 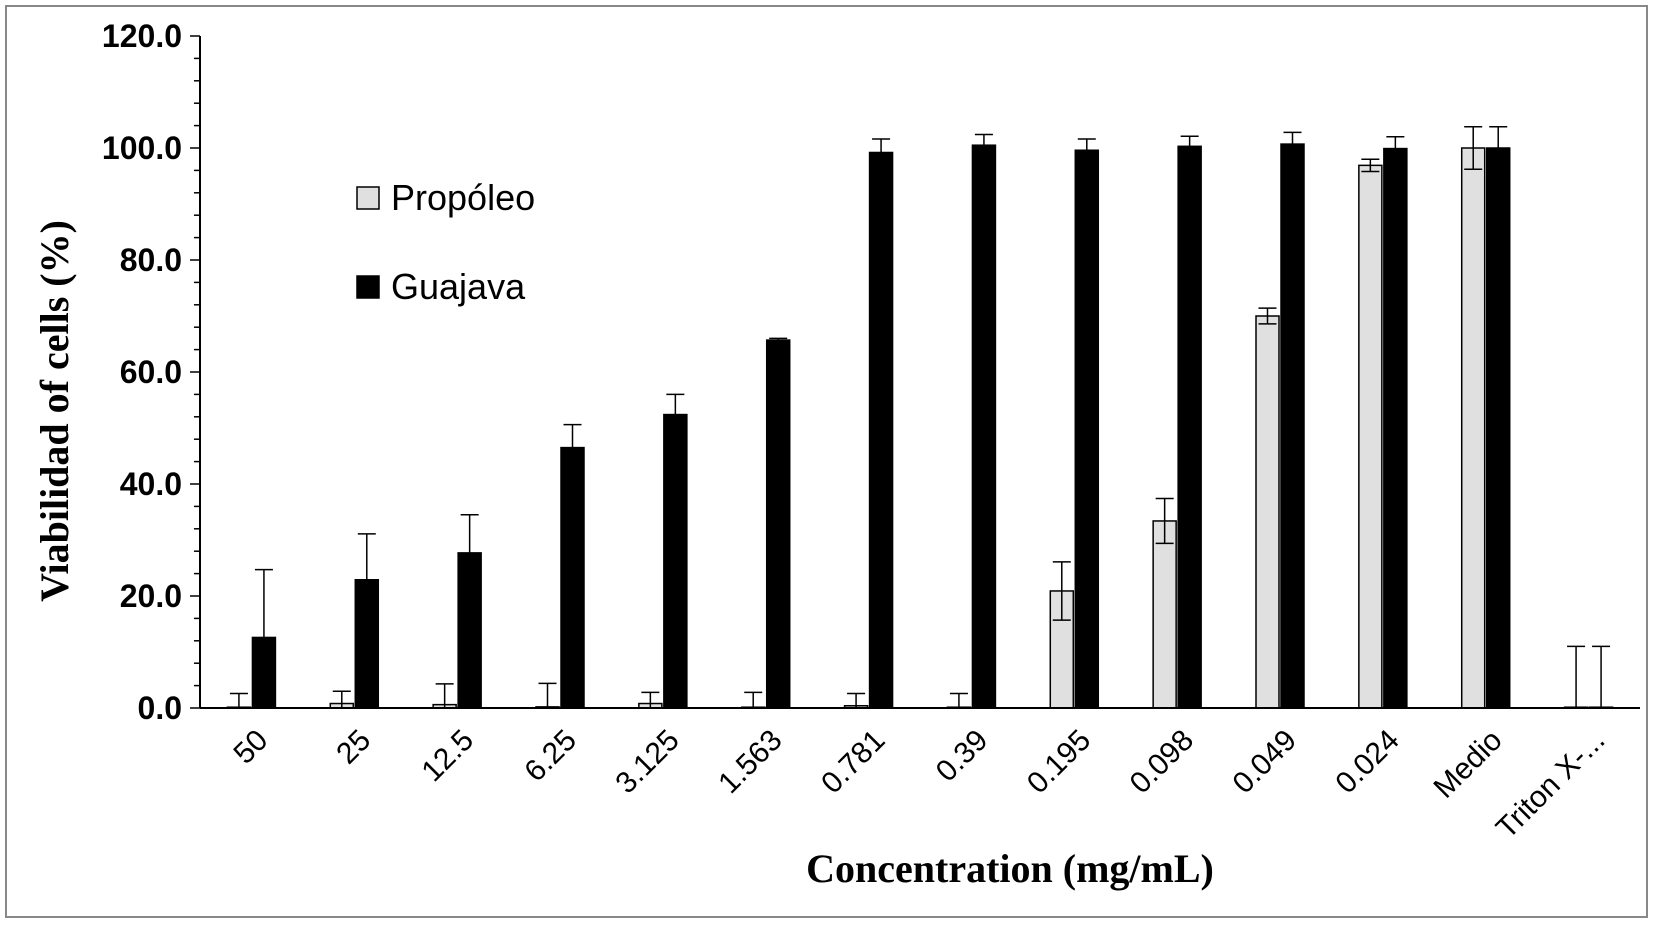 I want to click on y-tick-label: 120.0, so click(x=142, y=36).